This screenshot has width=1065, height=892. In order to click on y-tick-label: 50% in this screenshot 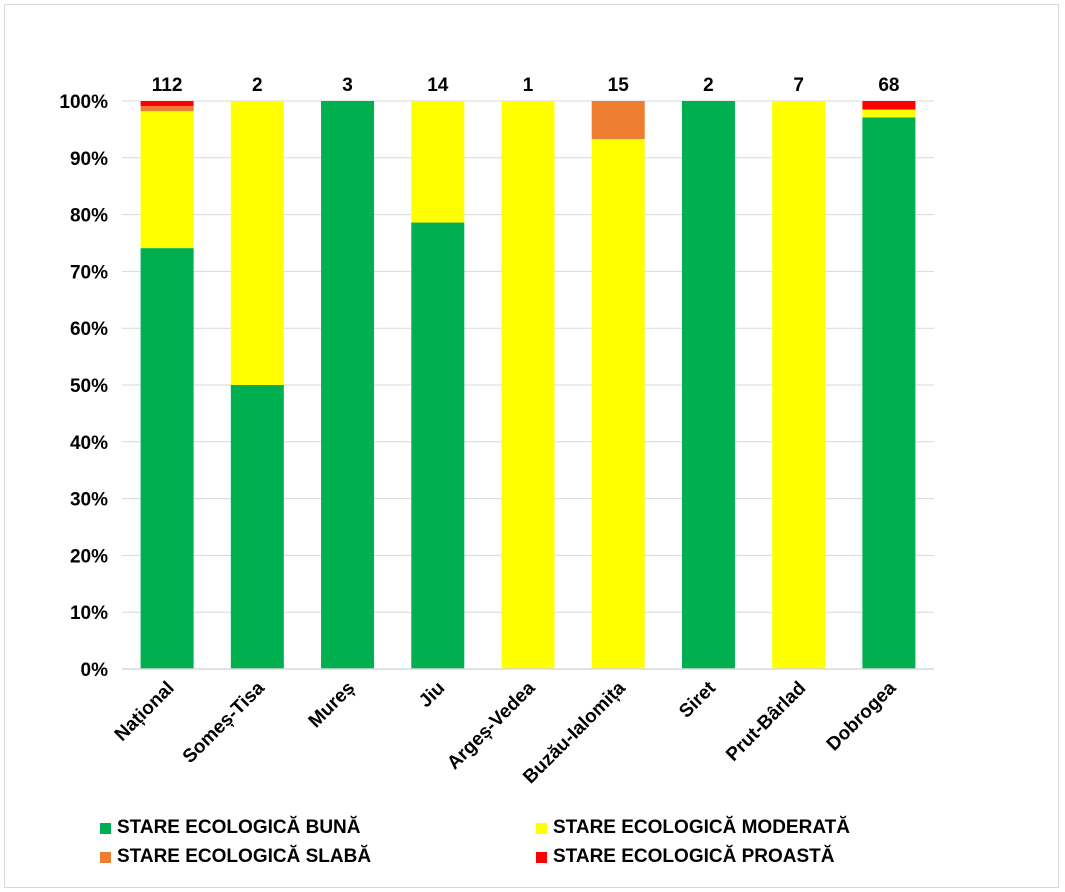, I will do `click(89, 386)`.